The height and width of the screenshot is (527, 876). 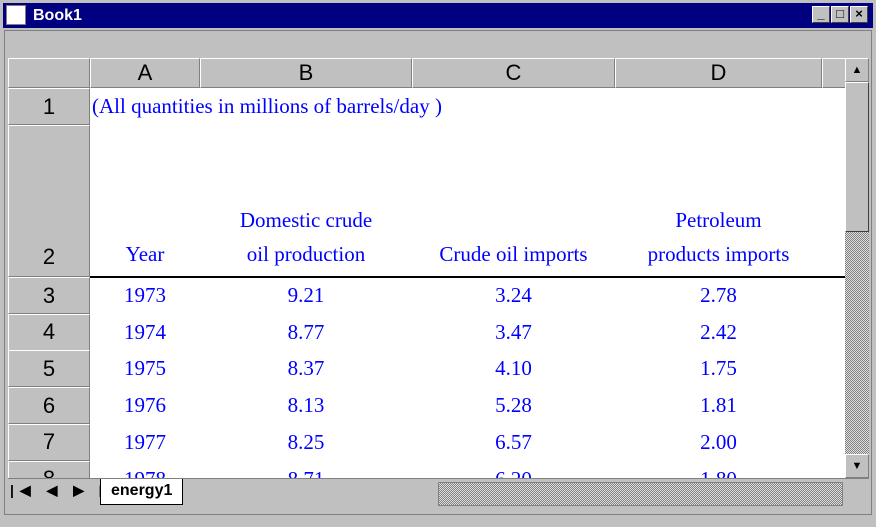 What do you see at coordinates (306, 331) in the screenshot?
I see `data-cell: 8.77` at bounding box center [306, 331].